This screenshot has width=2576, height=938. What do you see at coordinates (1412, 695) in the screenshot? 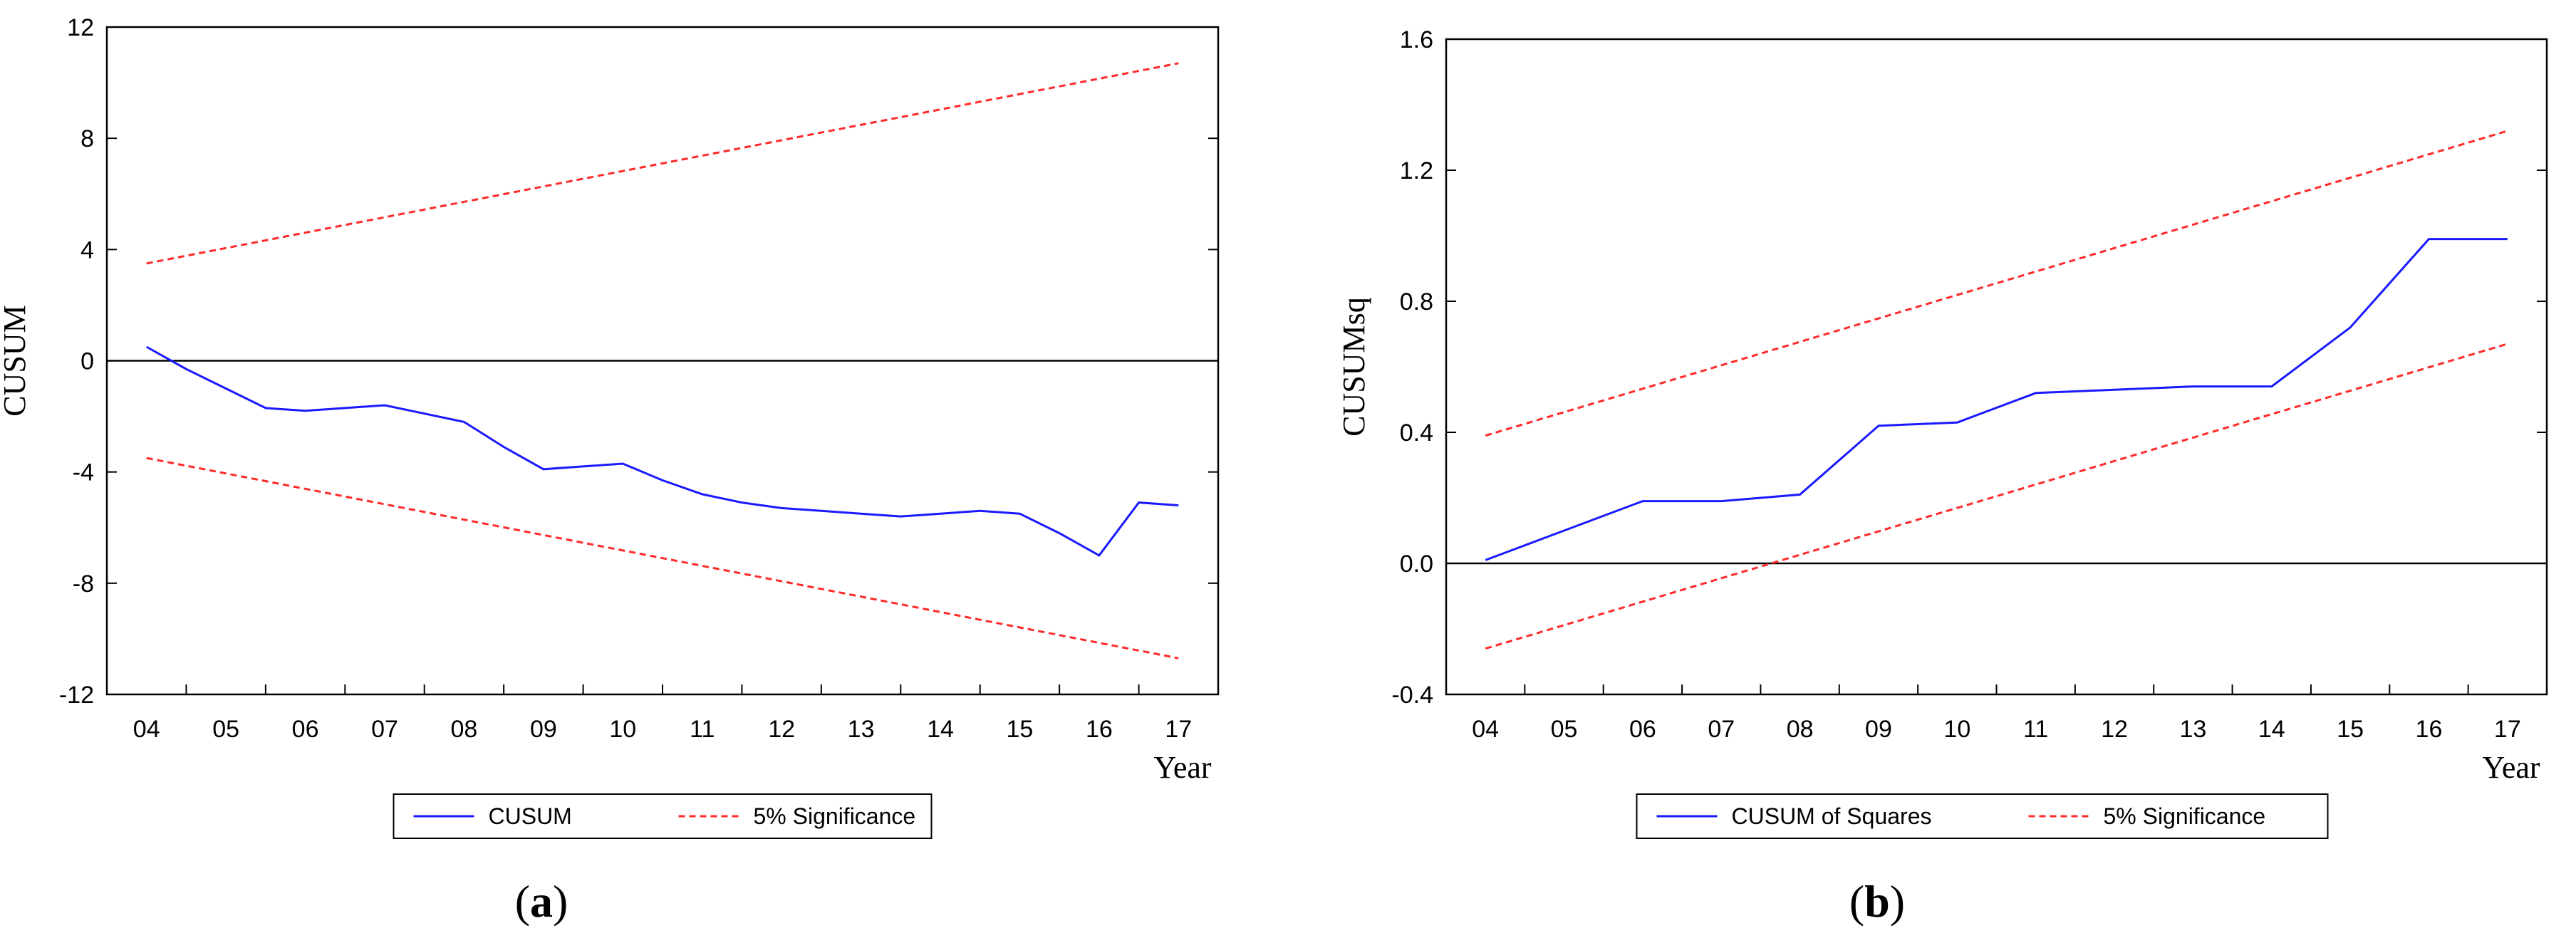
I see `y-tick-label: -0.4` at bounding box center [1412, 695].